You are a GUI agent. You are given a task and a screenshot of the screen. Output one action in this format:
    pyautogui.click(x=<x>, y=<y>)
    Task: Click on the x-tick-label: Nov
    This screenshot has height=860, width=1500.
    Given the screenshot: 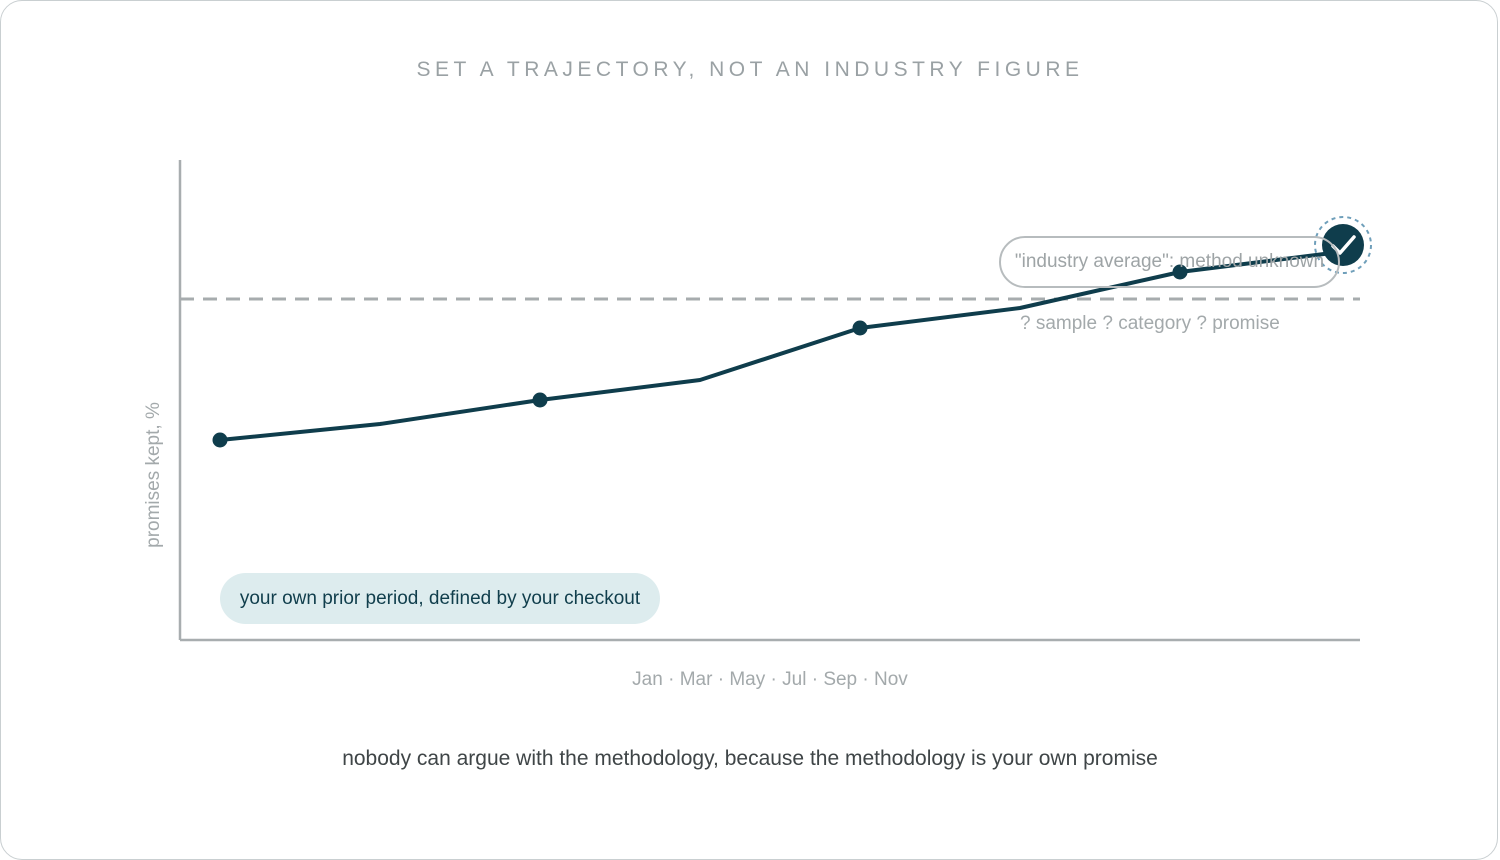 What is the action you would take?
    pyautogui.click(x=891, y=679)
    